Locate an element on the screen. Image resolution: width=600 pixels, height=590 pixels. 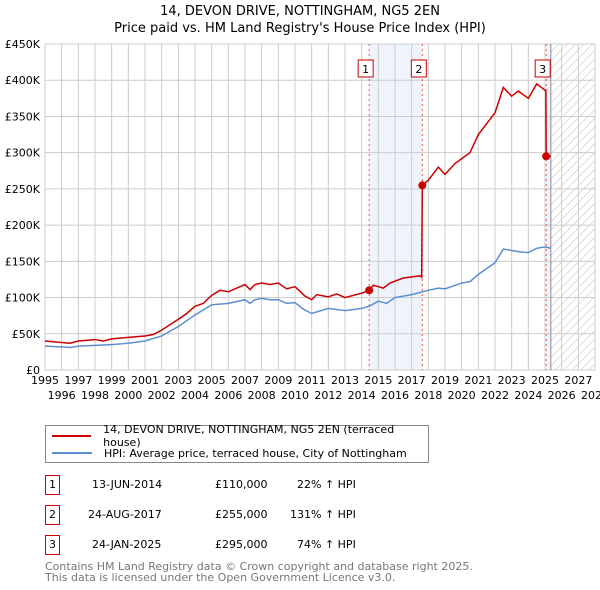
sale-price: £295,000 is located at coordinates (241, 544).